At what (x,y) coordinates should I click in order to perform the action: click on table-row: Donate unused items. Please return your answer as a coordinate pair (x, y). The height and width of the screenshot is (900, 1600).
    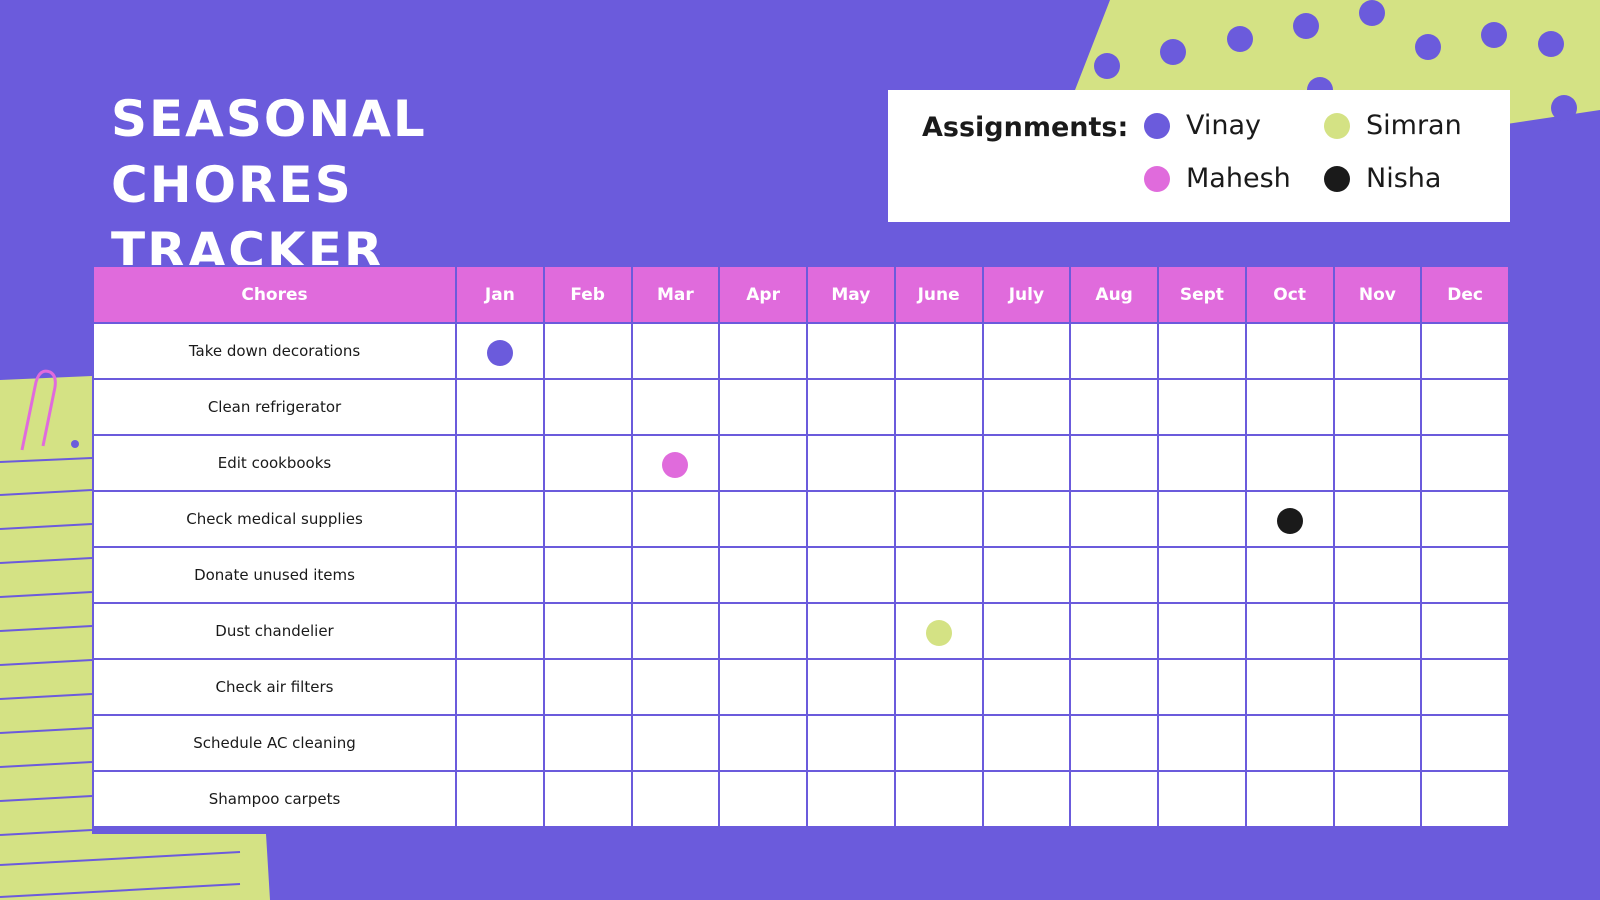
    Looking at the image, I should click on (801, 575).